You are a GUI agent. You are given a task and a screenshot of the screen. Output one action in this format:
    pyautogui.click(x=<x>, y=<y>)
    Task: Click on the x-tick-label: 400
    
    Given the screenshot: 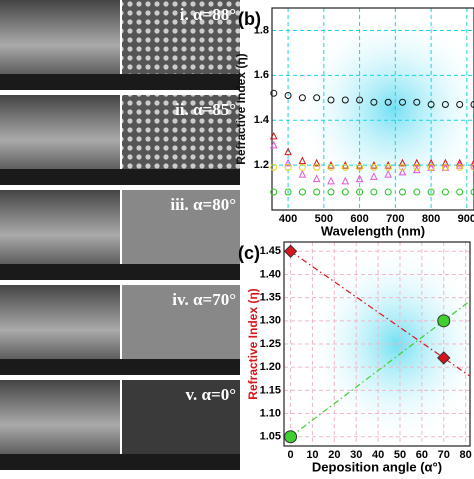 What is the action you would take?
    pyautogui.click(x=288, y=219)
    